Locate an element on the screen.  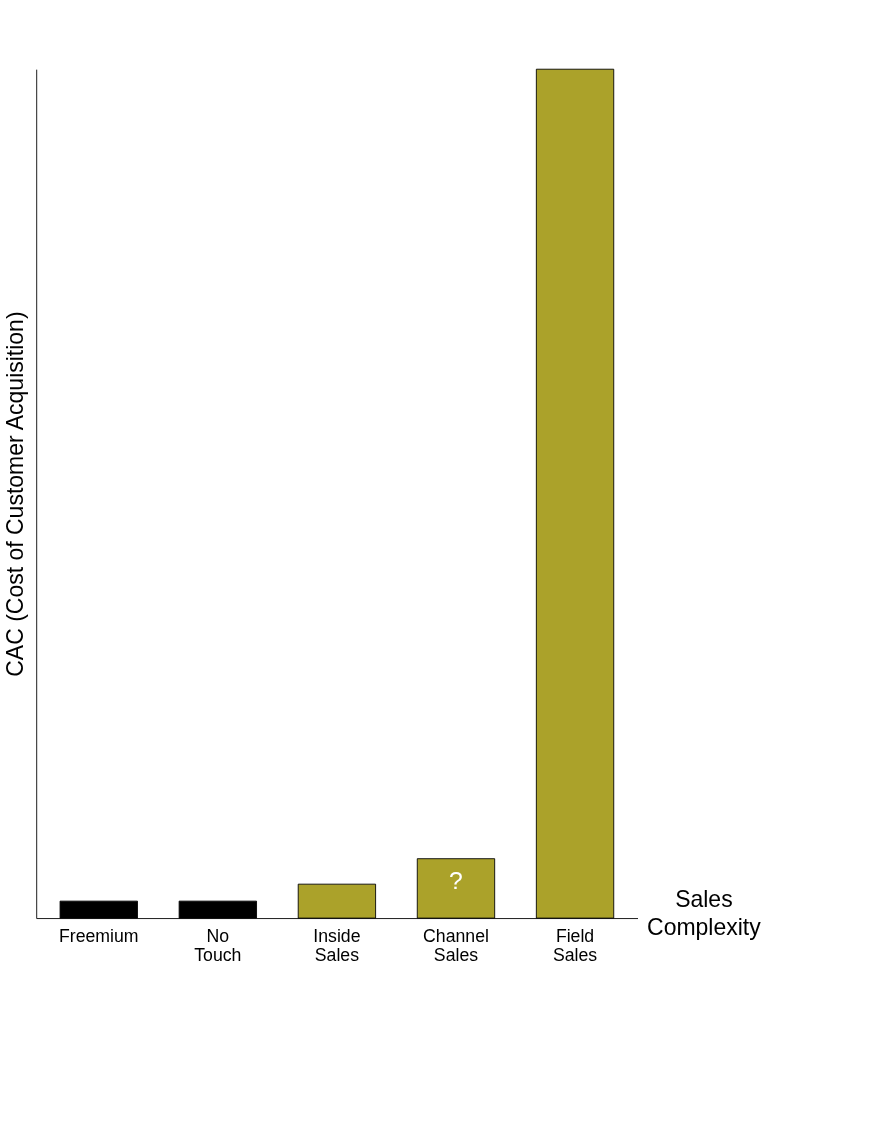
y-axis-title: CAC (Cost of Customer Acquisition) is located at coordinates (15, 494).